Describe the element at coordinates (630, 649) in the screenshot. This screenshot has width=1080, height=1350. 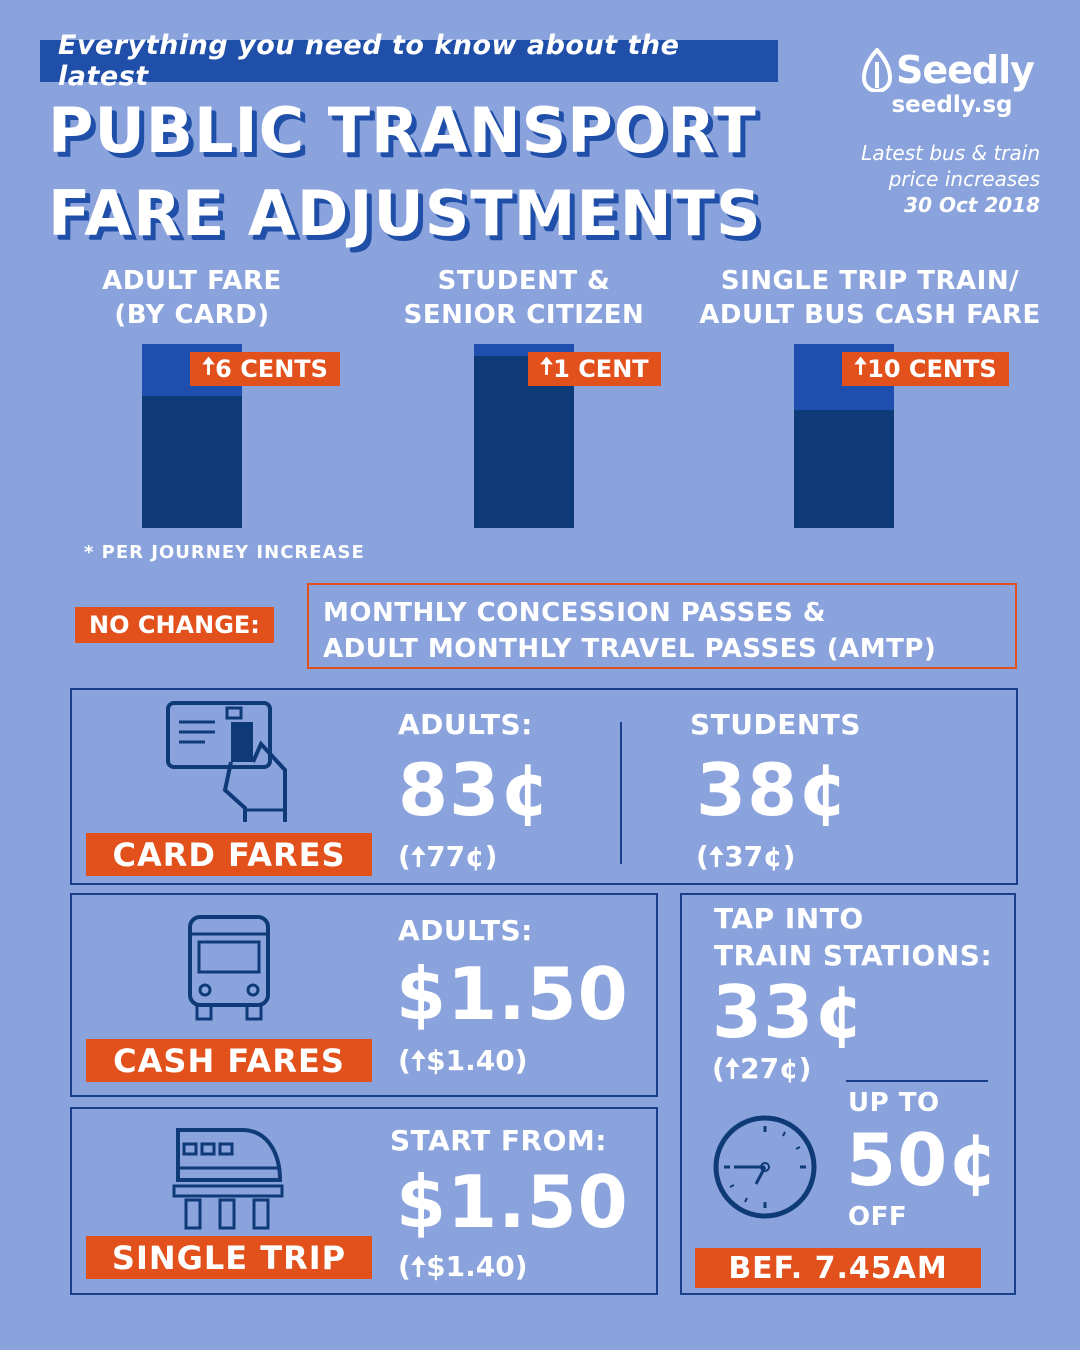
I see `no-change-line-2: ADULT MONTHLY TRAVEL PASSES (AMTP)` at that location.